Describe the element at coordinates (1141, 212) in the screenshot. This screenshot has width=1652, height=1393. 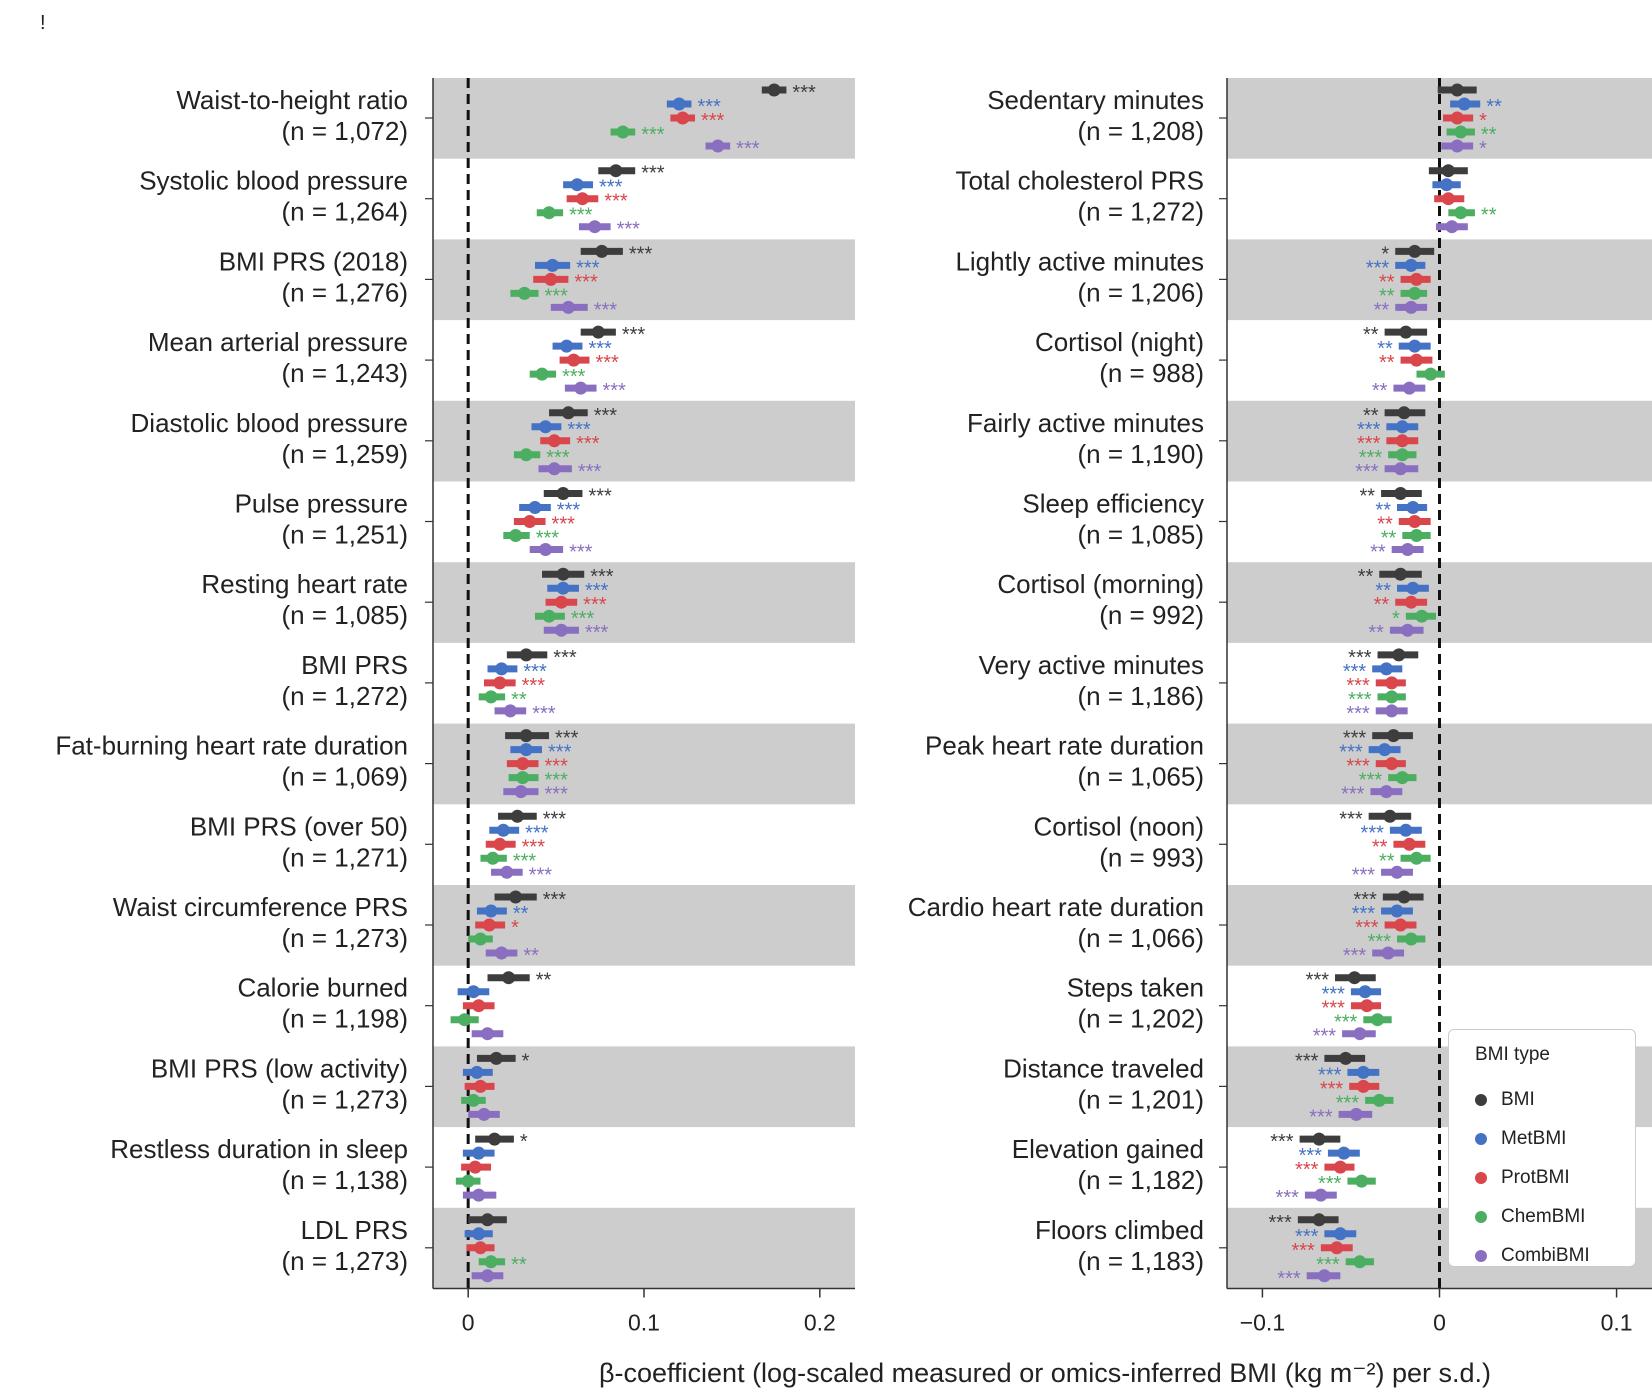
I see `row-n-label: (n = 1,272)` at that location.